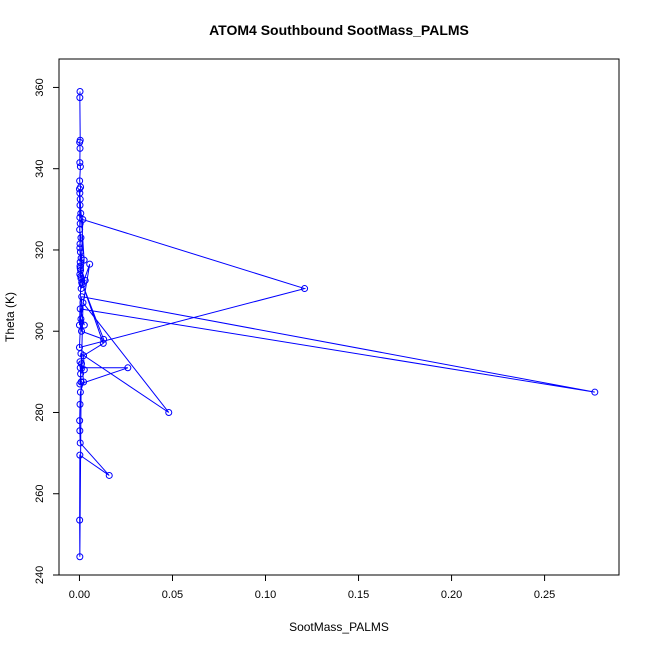 The width and height of the screenshot is (650, 650). What do you see at coordinates (339, 627) in the screenshot?
I see `x-axis-label: SootMass_PALMS` at bounding box center [339, 627].